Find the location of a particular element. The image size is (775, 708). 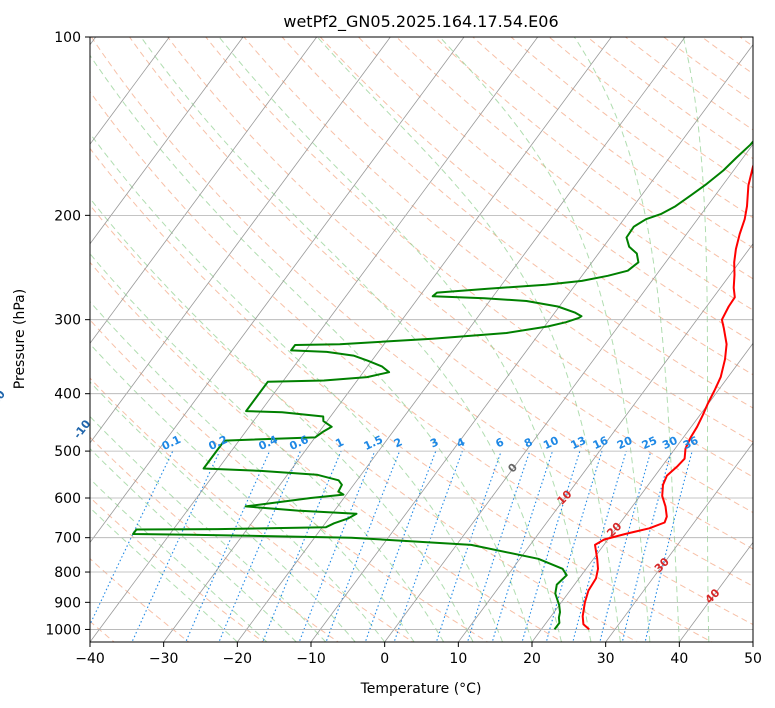

x-tick-label: −30 is located at coordinates (164, 659).